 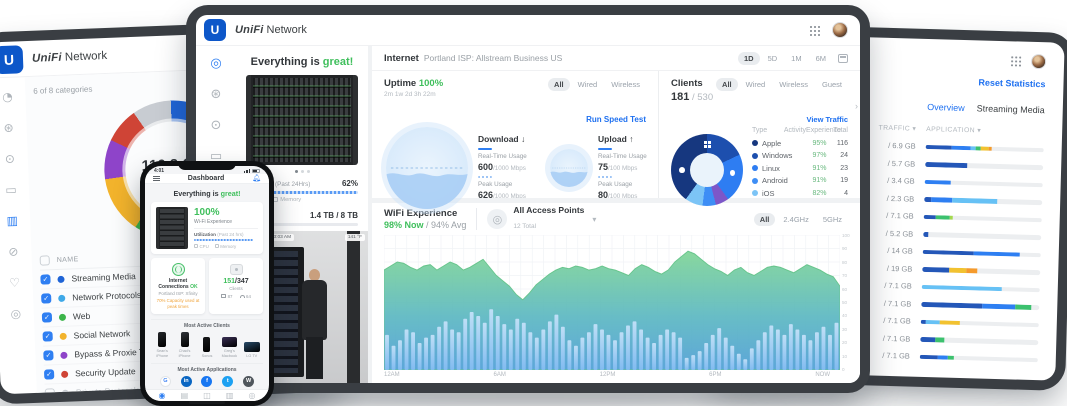 I want to click on phone-clients-card: 151/347 Clients 87 64, so click(x=236, y=286).